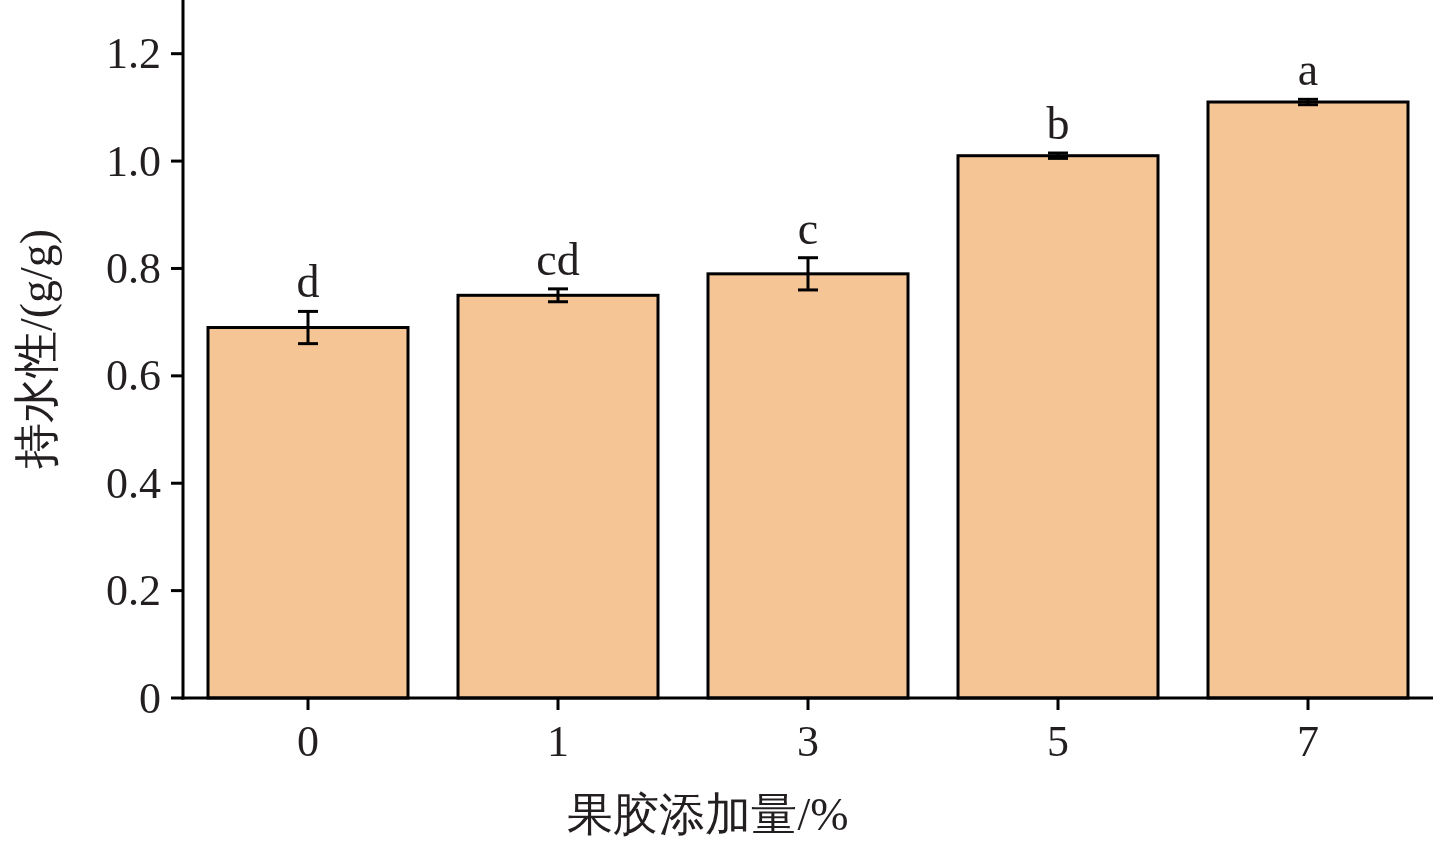  What do you see at coordinates (133, 591) in the screenshot?
I see `y-tick-label: 0.2` at bounding box center [133, 591].